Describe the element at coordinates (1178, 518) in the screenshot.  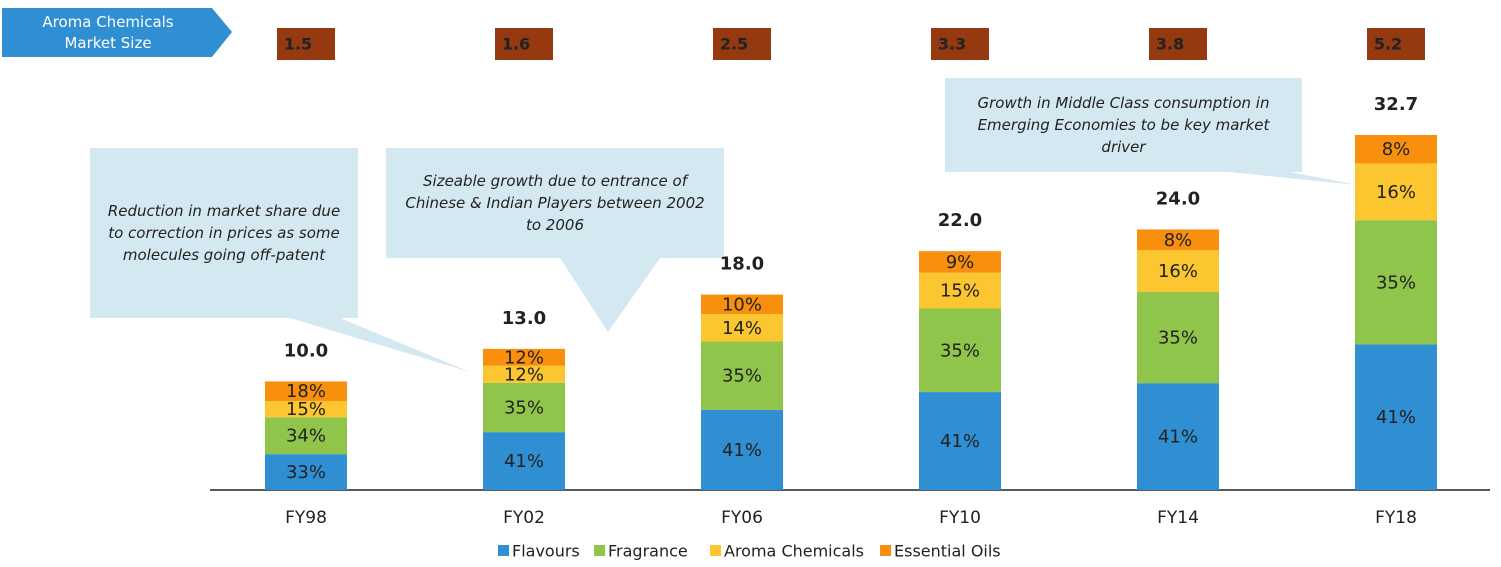
I see `x-tick-label: FY14` at that location.